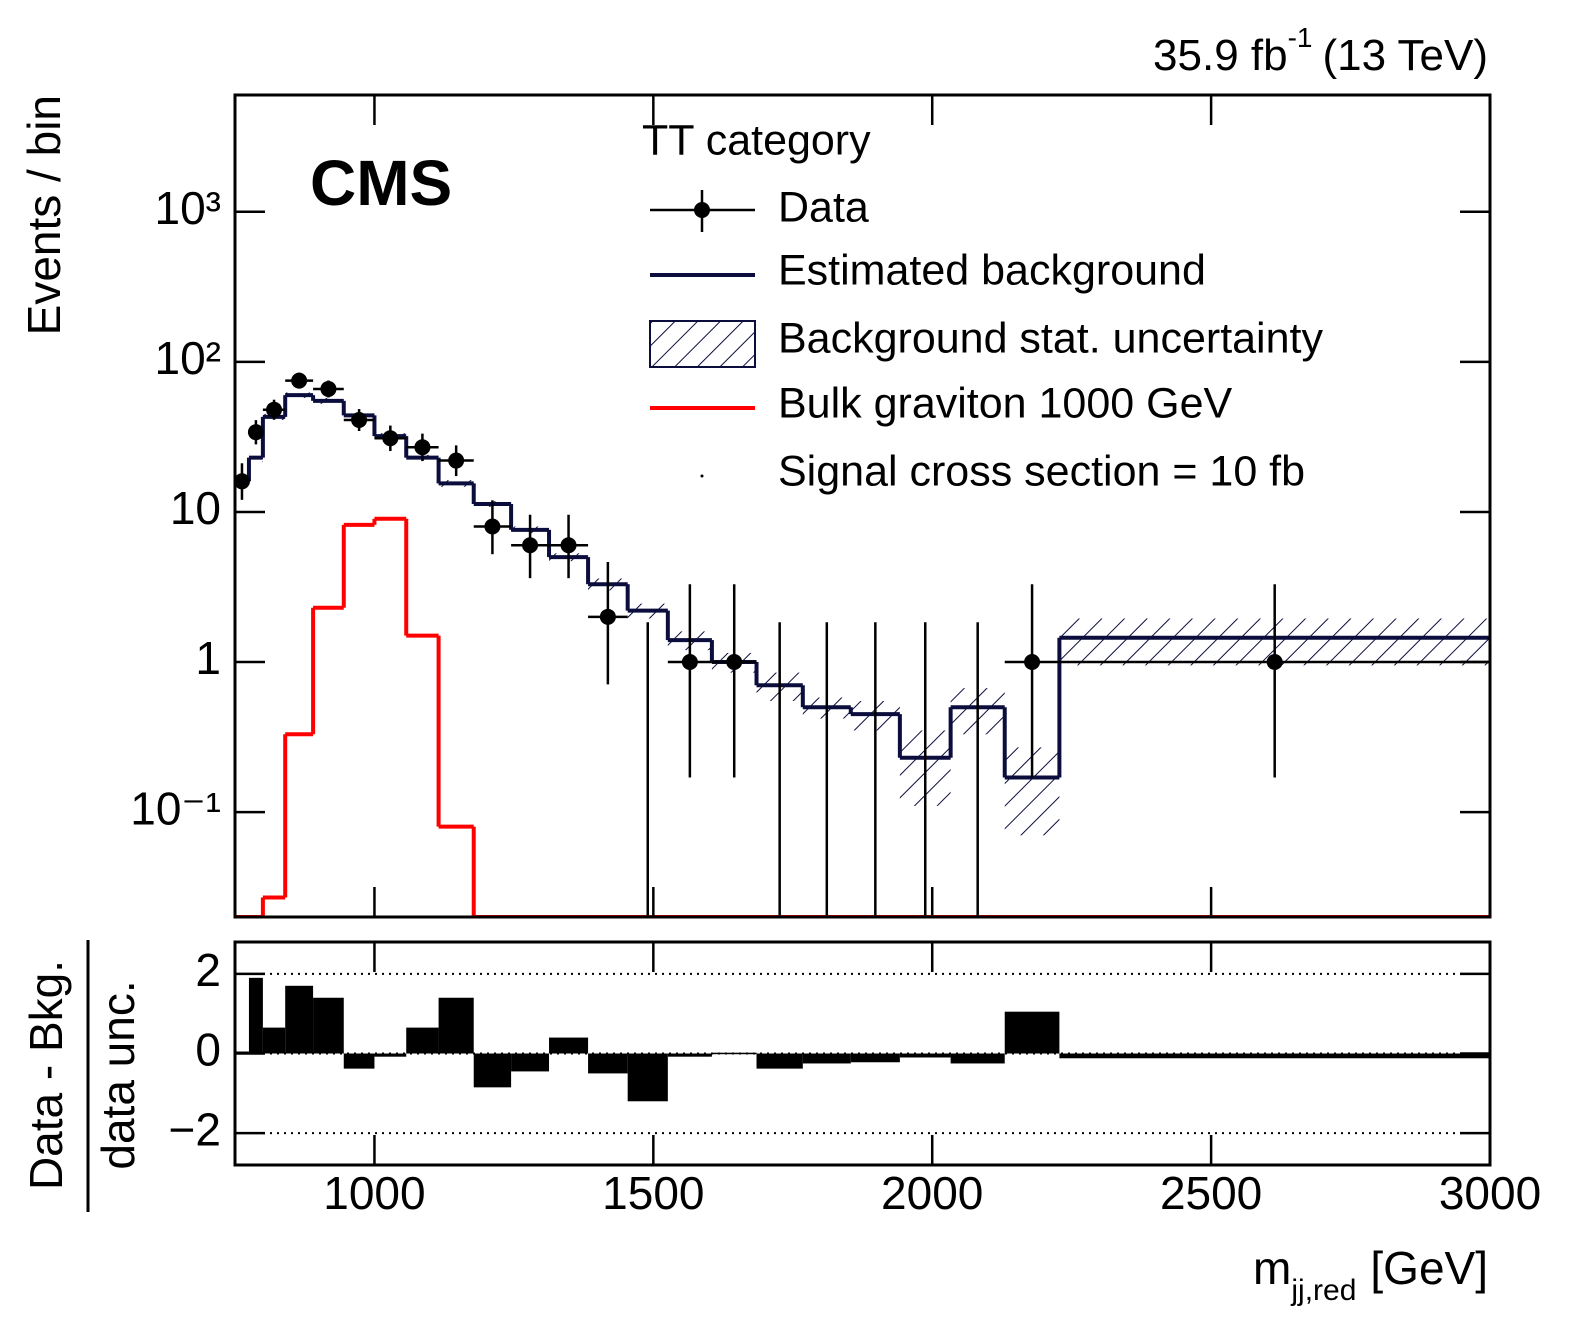  Describe the element at coordinates (1272, 1268) in the screenshot. I see `x-label-main: m` at that location.